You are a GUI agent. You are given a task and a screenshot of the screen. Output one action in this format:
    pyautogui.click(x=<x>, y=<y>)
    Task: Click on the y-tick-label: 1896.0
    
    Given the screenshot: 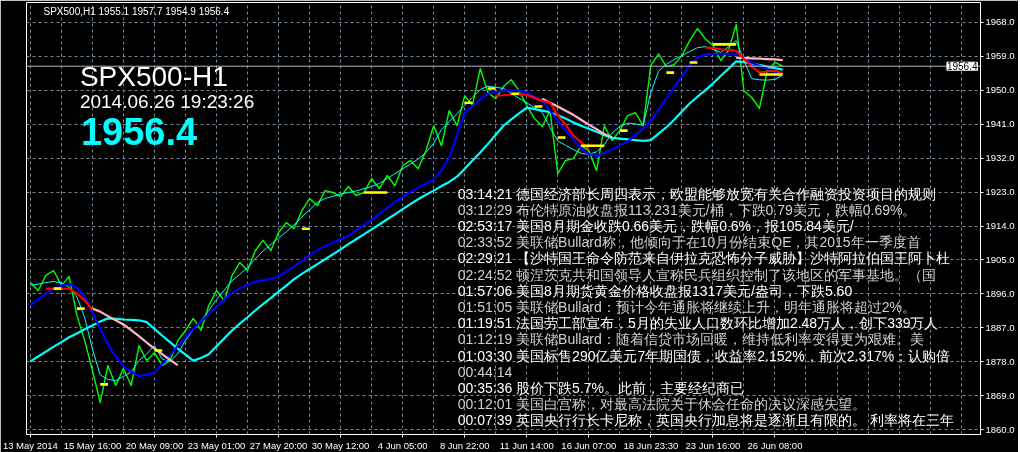 What is the action you would take?
    pyautogui.click(x=1000, y=293)
    